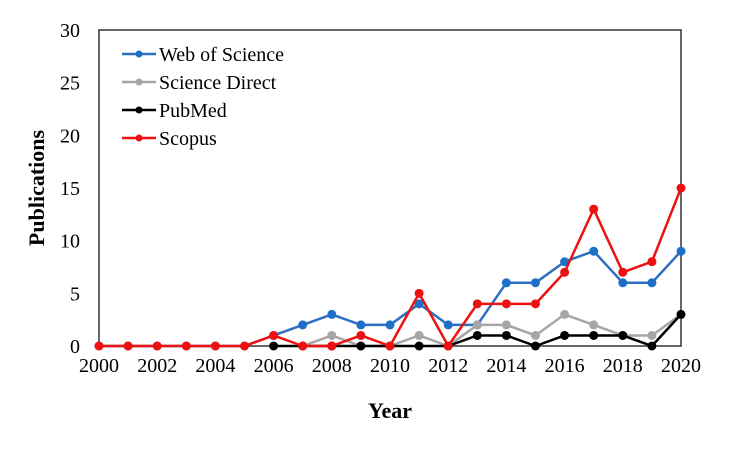 This screenshot has height=449, width=729. What do you see at coordinates (332, 366) in the screenshot?
I see `x-tick-label: 2008` at bounding box center [332, 366].